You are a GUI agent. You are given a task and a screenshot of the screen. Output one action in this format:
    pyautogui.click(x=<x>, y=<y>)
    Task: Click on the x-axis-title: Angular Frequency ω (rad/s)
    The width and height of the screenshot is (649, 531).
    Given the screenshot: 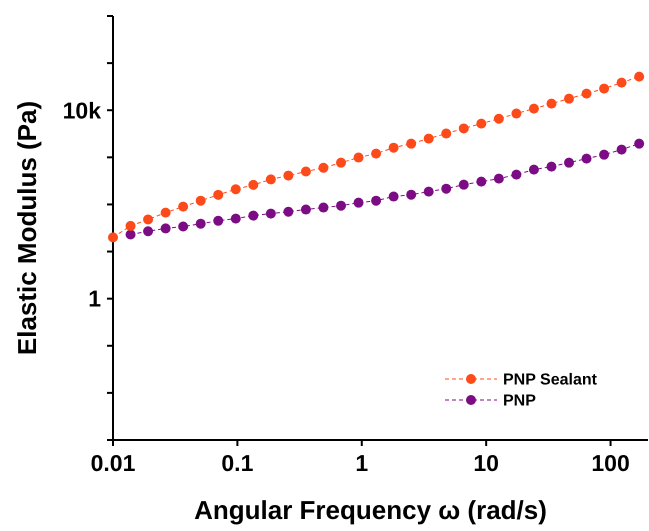 What is the action you would take?
    pyautogui.click(x=370, y=510)
    